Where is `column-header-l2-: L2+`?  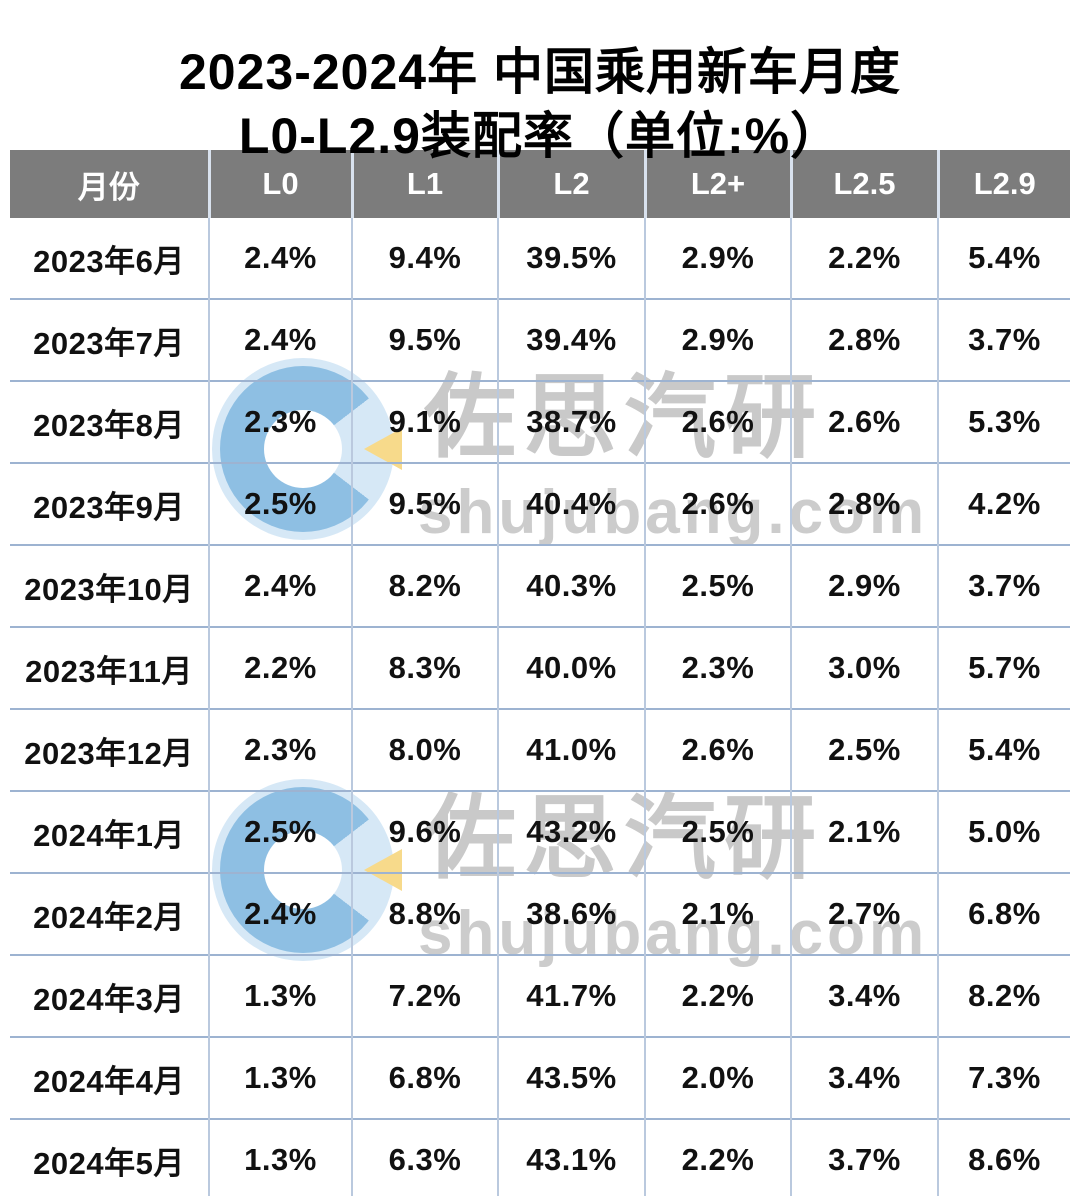
column-header-l2-: L2+ is located at coordinates (717, 184).